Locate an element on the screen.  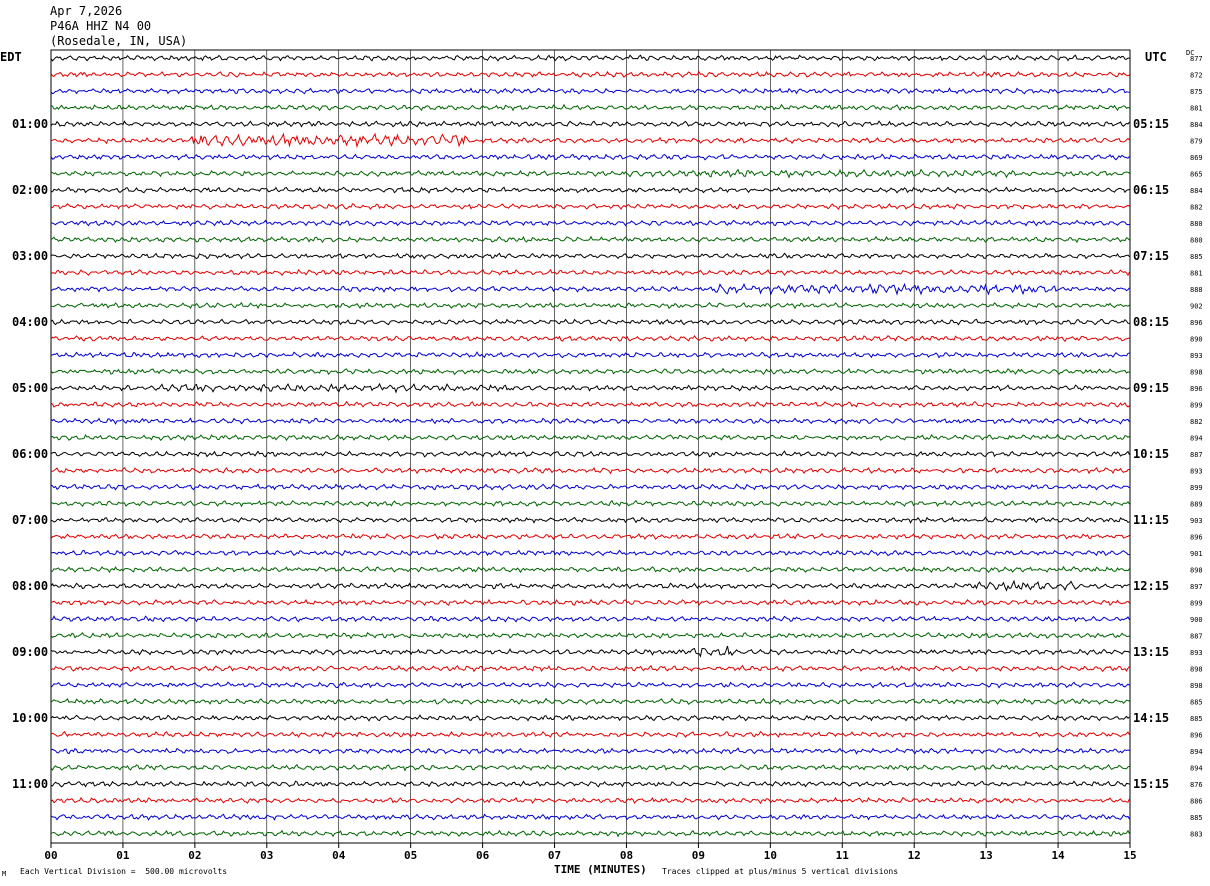
x-tick-label: 06 is located at coordinates (483, 855).